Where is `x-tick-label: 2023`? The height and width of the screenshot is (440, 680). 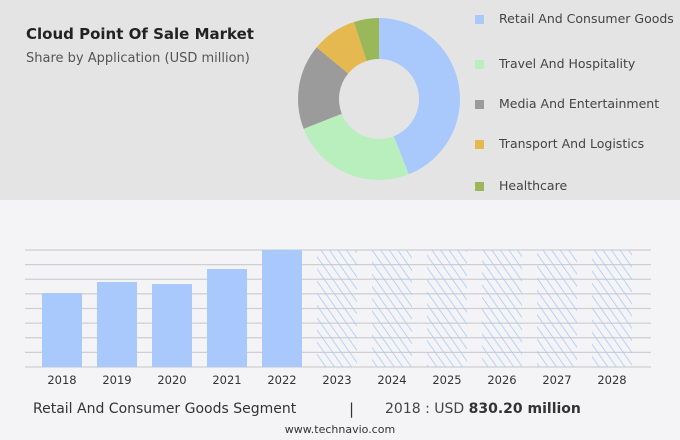 x-tick-label: 2023 is located at coordinates (336, 380).